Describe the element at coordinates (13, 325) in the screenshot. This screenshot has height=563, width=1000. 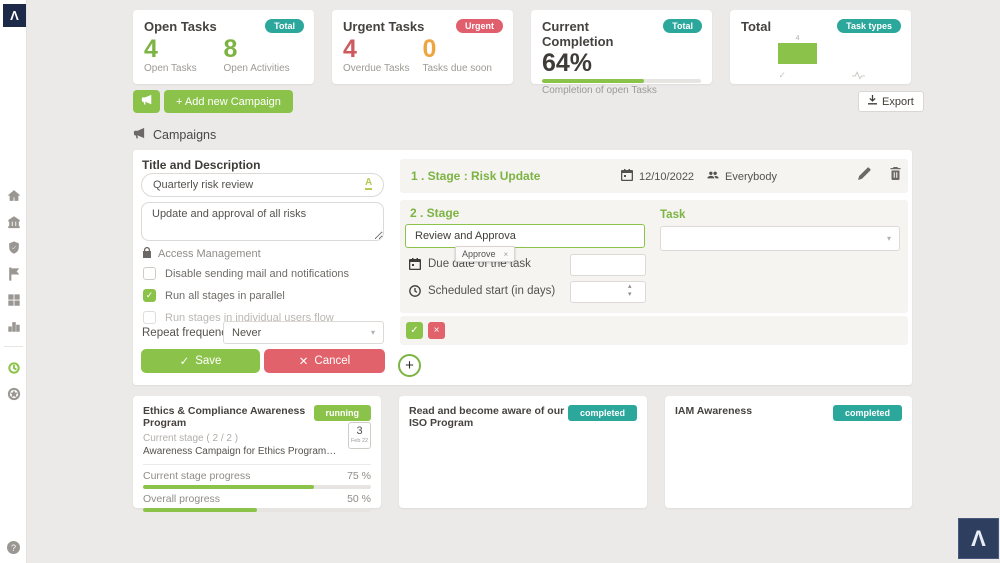
I see `bar-chart-icon` at that location.